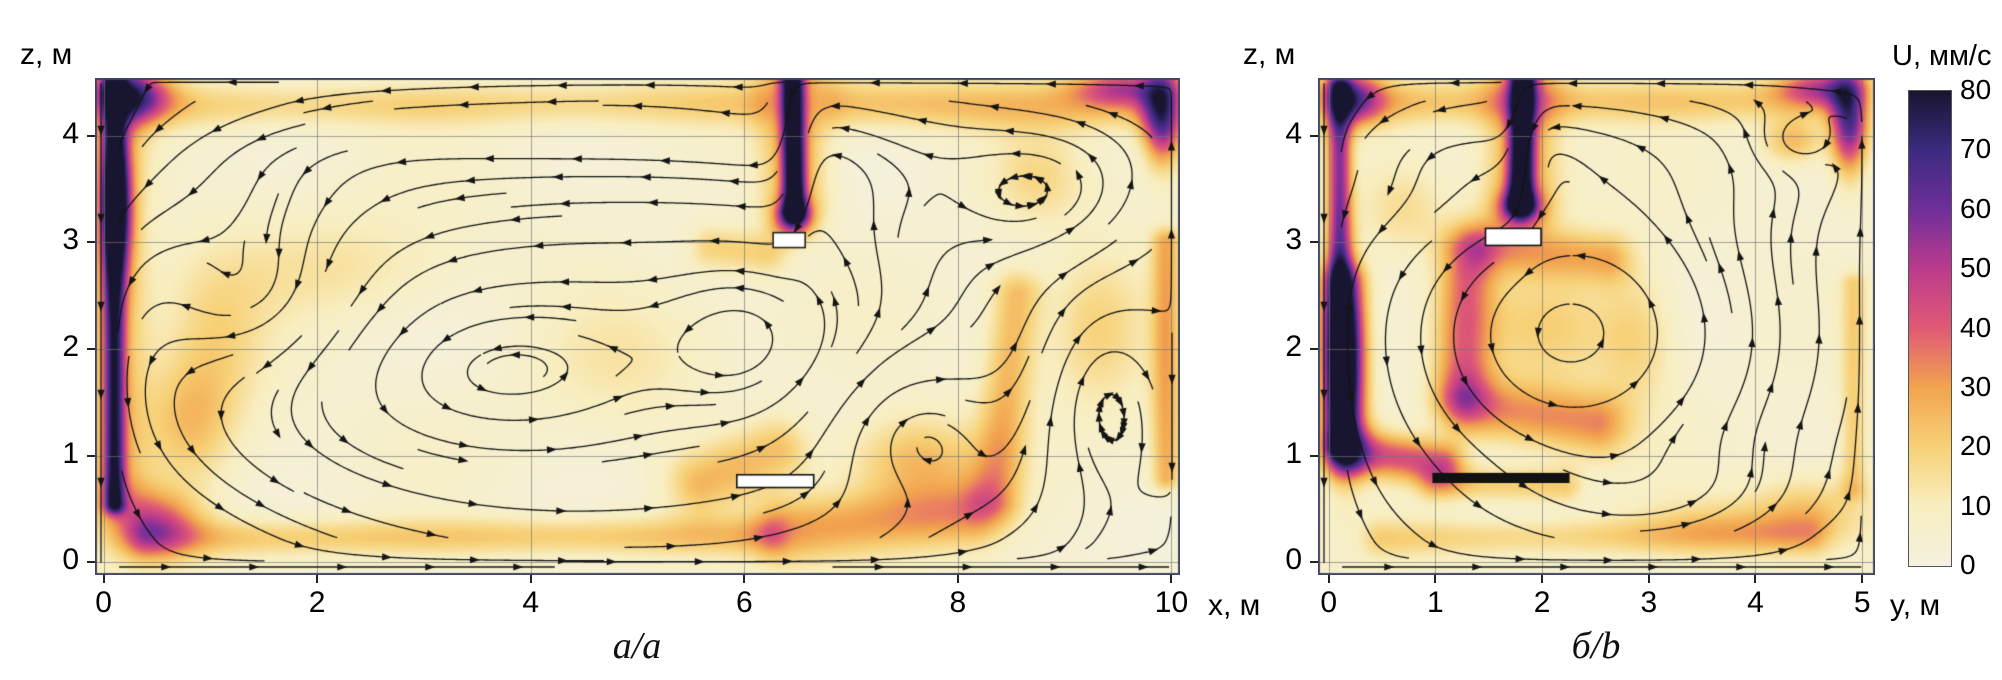  I want to click on colorbar-title: U, мм/с, so click(1942, 56).